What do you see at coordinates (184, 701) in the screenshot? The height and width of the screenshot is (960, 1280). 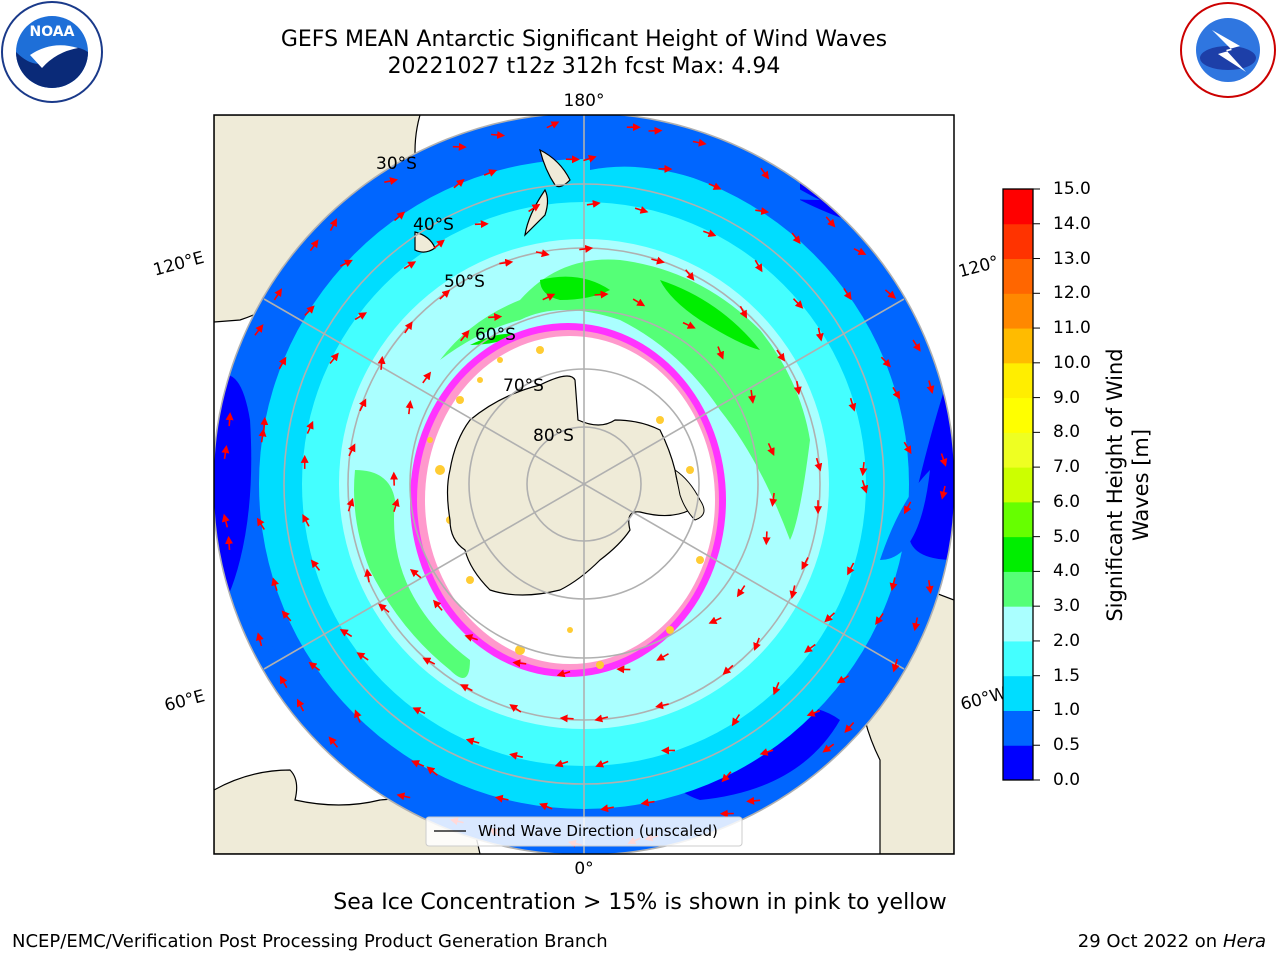 I see `lon-label-60e: 60°E` at bounding box center [184, 701].